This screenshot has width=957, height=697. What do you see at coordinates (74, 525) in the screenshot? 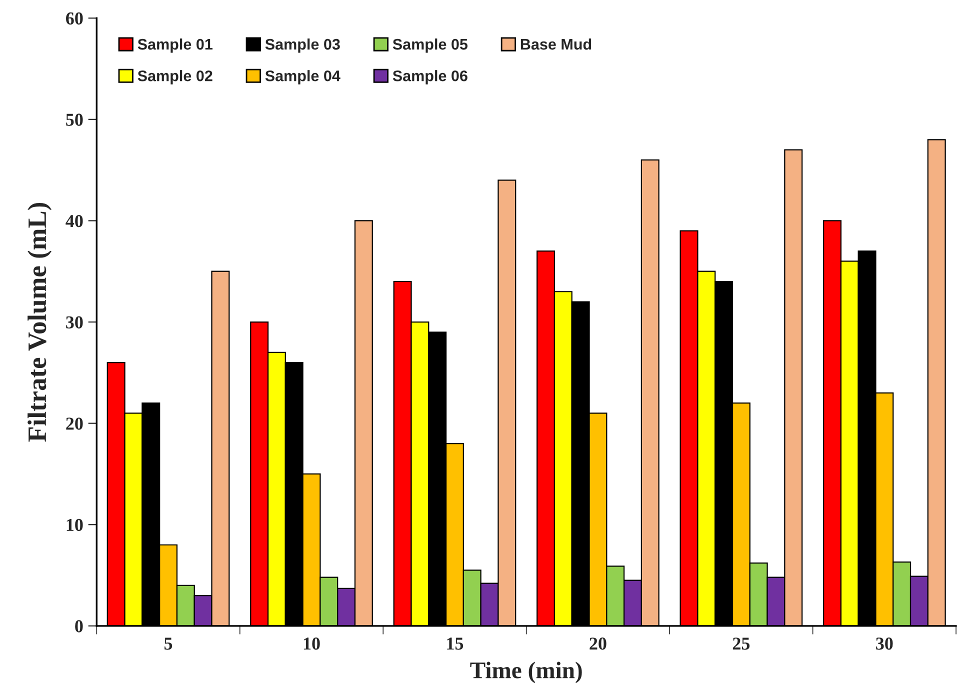
I see `y-tick-label: 10` at bounding box center [74, 525].